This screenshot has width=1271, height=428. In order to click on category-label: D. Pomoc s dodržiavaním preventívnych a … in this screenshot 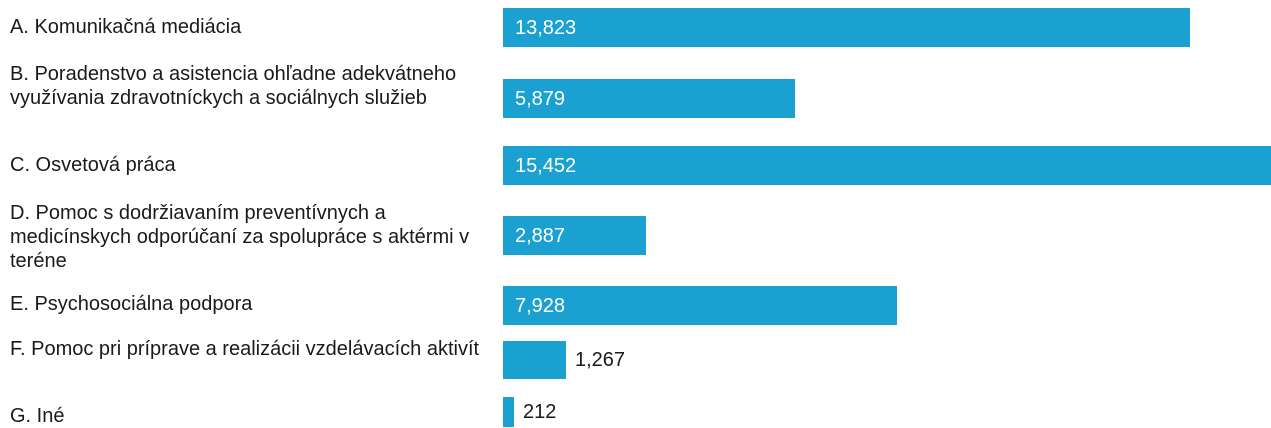, I will do `click(240, 237)`.